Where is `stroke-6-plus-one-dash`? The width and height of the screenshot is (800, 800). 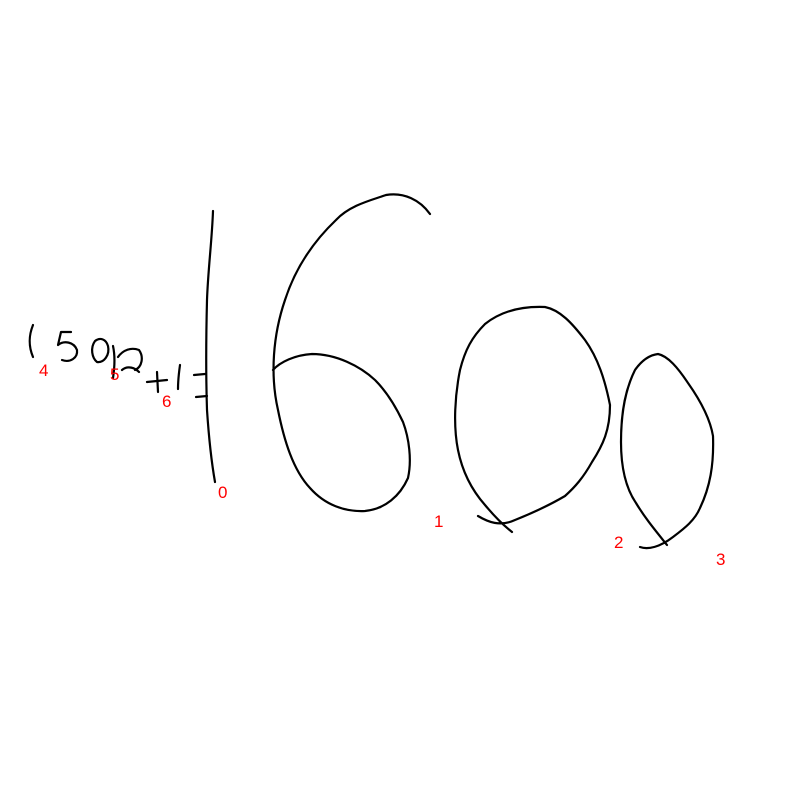 stroke-6-plus-one-dash is located at coordinates (177, 381).